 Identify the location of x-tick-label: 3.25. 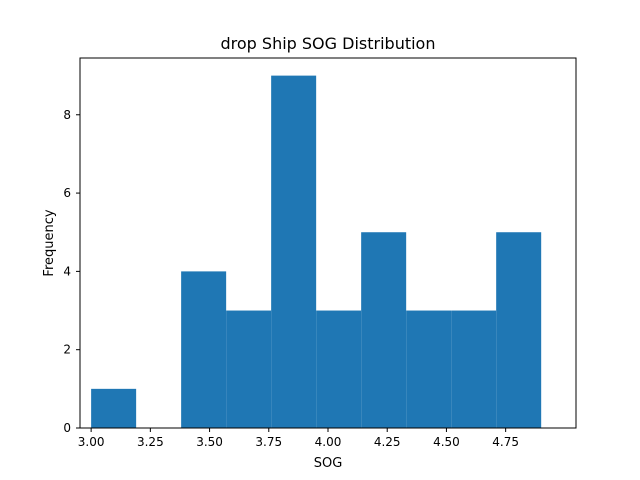
(150, 442).